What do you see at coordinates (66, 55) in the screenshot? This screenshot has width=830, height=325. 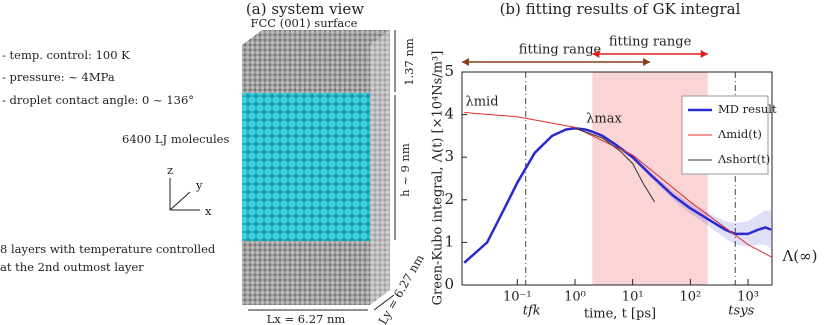 I see `condition: - temp. control: 100 K` at bounding box center [66, 55].